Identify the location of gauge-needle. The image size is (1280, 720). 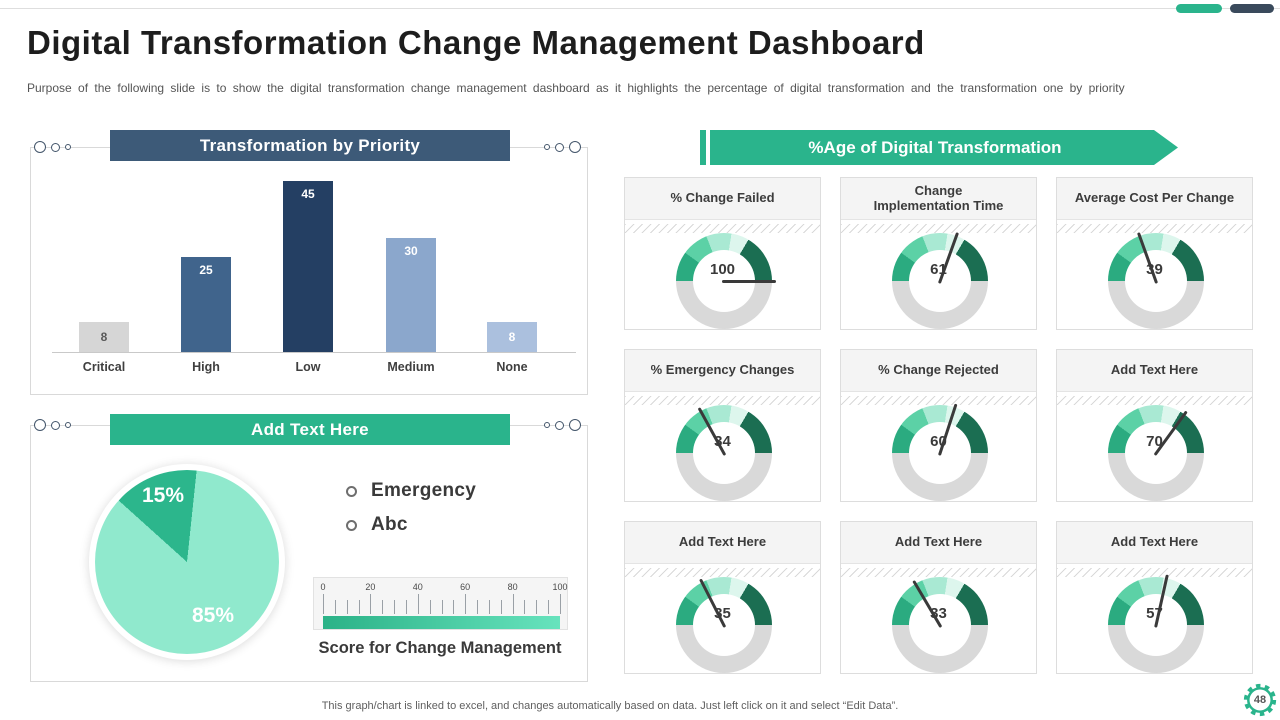
(748, 281).